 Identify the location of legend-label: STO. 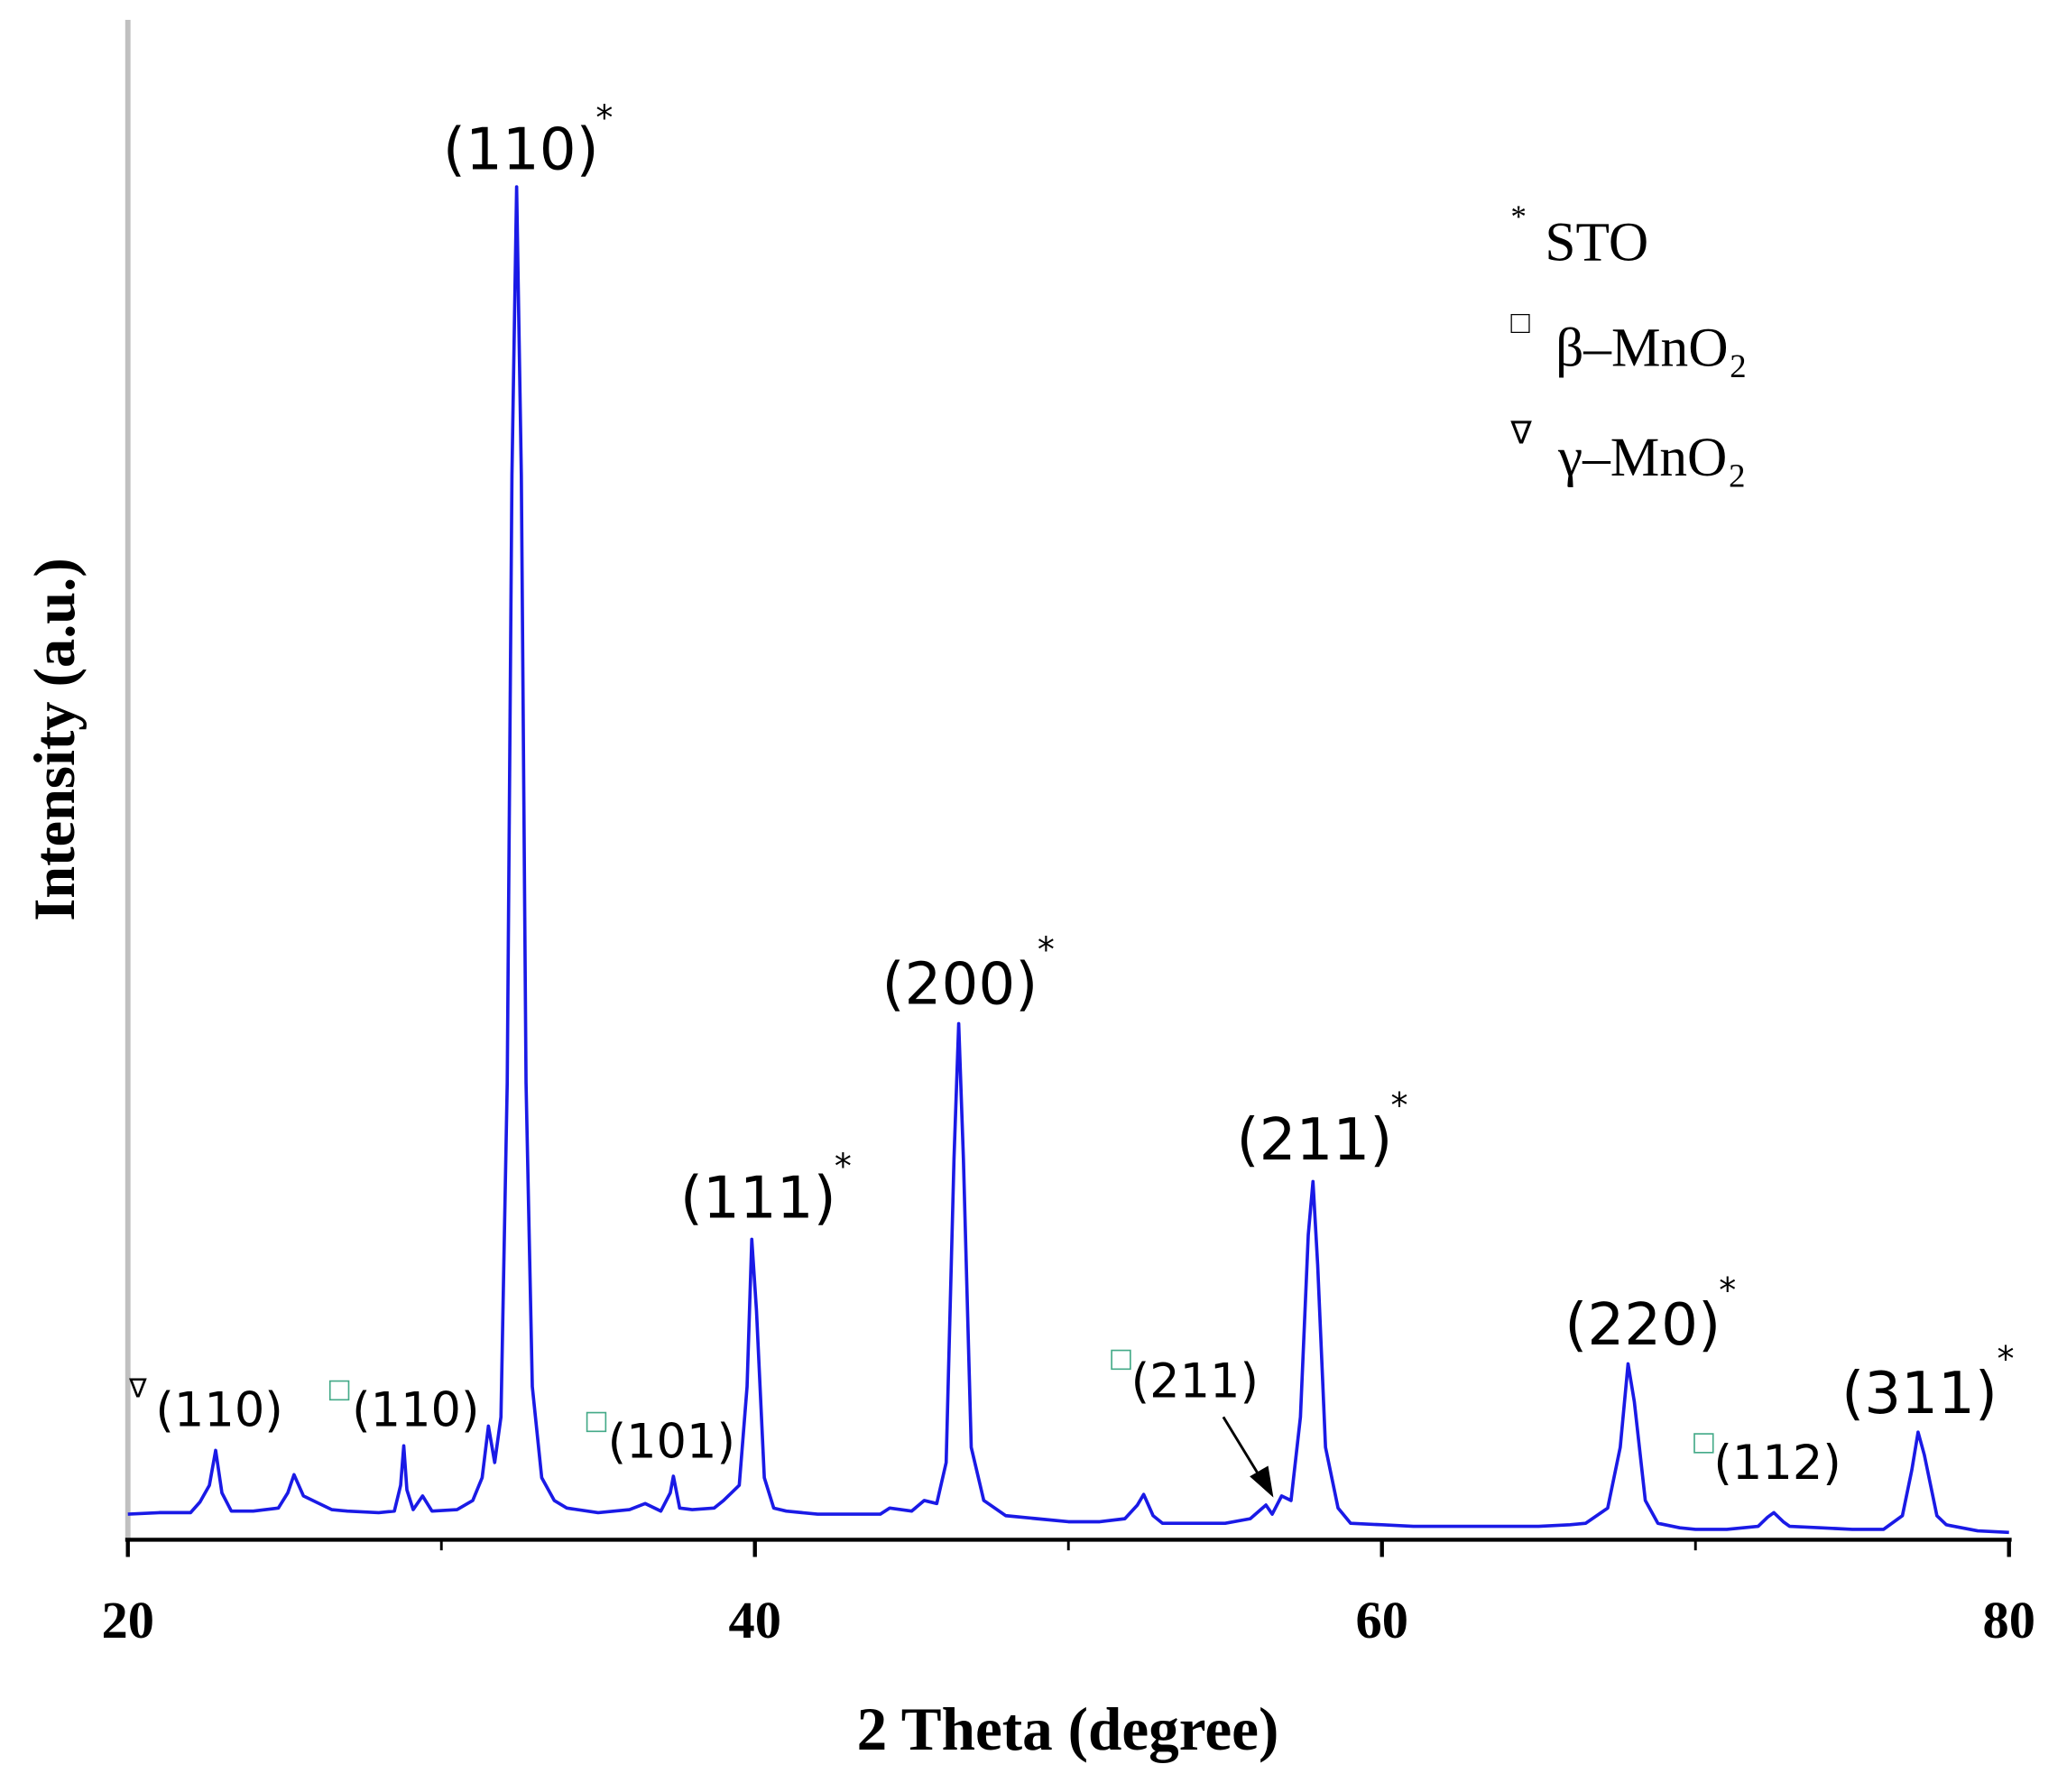
(1596, 241).